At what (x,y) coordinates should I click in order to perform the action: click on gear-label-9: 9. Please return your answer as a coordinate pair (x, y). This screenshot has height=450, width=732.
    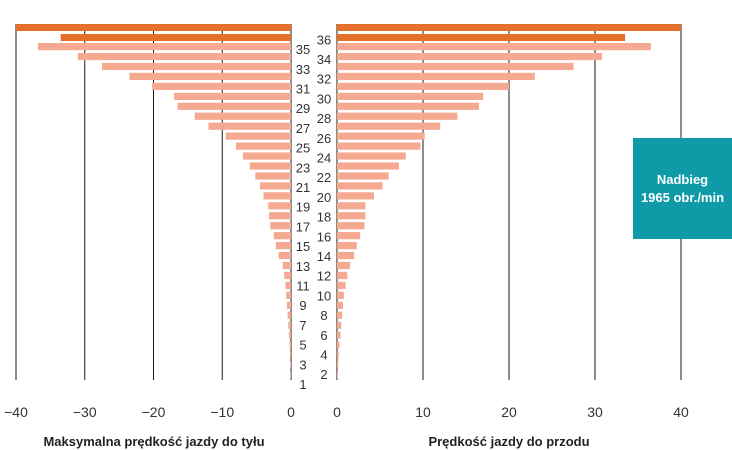
    Looking at the image, I should click on (302, 305).